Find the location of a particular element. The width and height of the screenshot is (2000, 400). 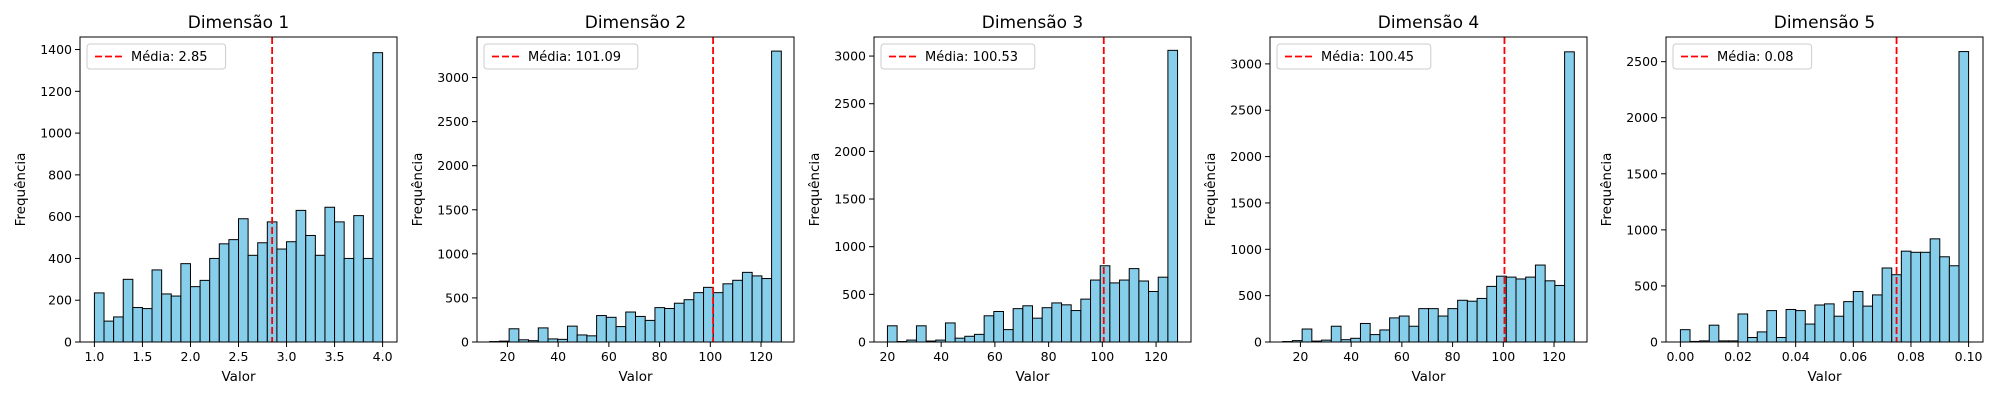

x-tick-label: 100 is located at coordinates (1503, 356).